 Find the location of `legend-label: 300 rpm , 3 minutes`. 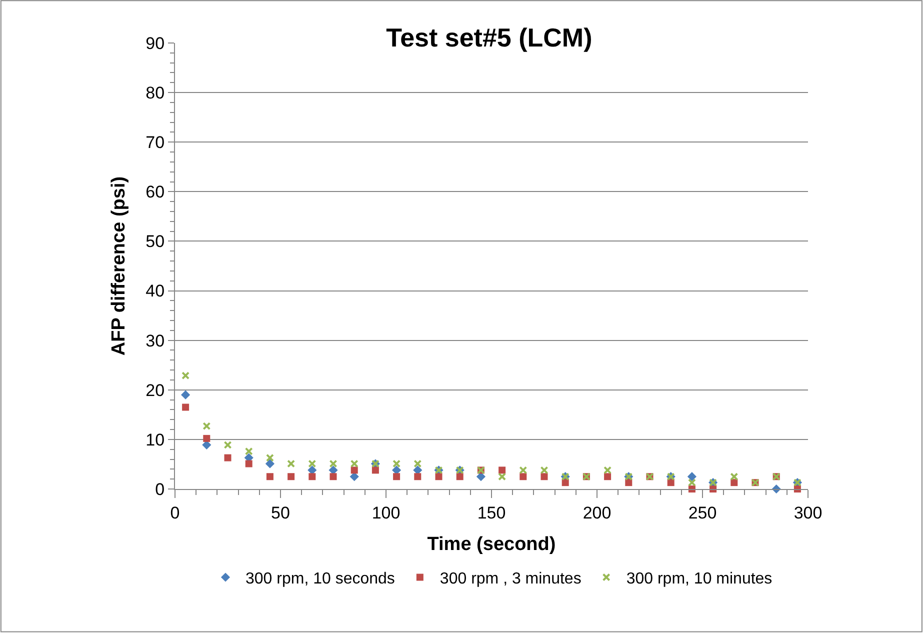

legend-label: 300 rpm , 3 minutes is located at coordinates (511, 579).